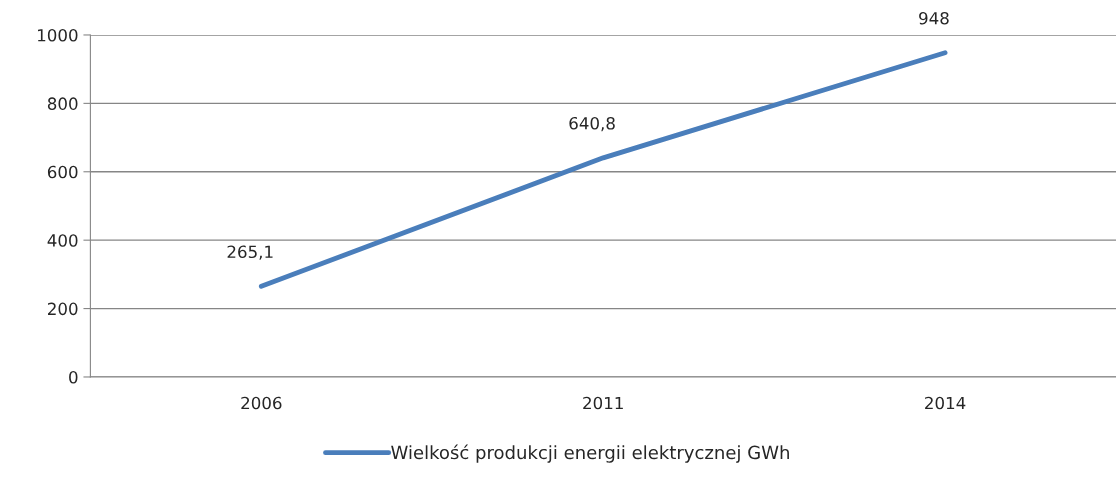 Image resolution: width=1116 pixels, height=479 pixels. Describe the element at coordinates (592, 124) in the screenshot. I see `data-label: 640,8` at that location.